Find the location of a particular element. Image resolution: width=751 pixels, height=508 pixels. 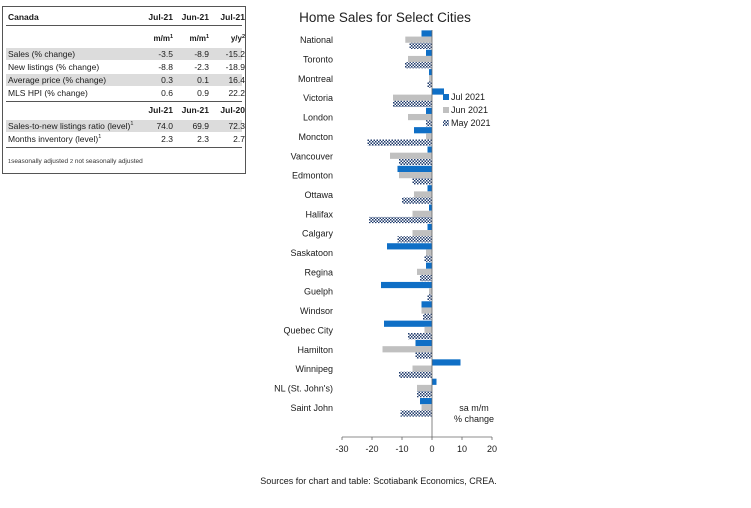

x-tick-label: 10 is located at coordinates (462, 449).